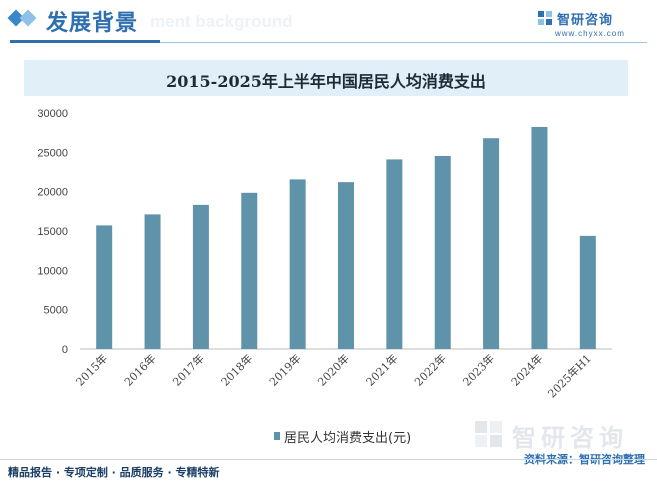  What do you see at coordinates (65, 350) in the screenshot?
I see `y-tick-label: 0` at bounding box center [65, 350].